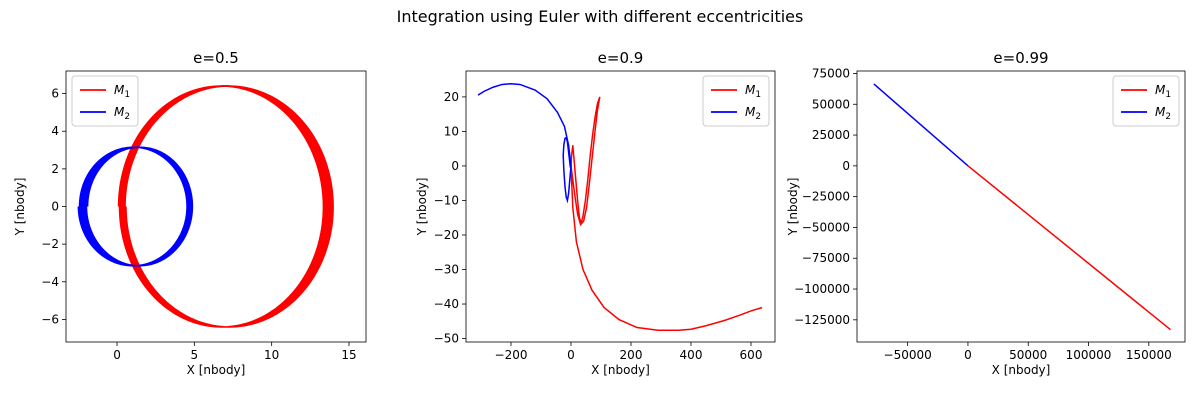 Image resolution: width=1200 pixels, height=400 pixels. Describe the element at coordinates (216, 58) in the screenshot. I see `subplot-title: e=0.5` at that location.